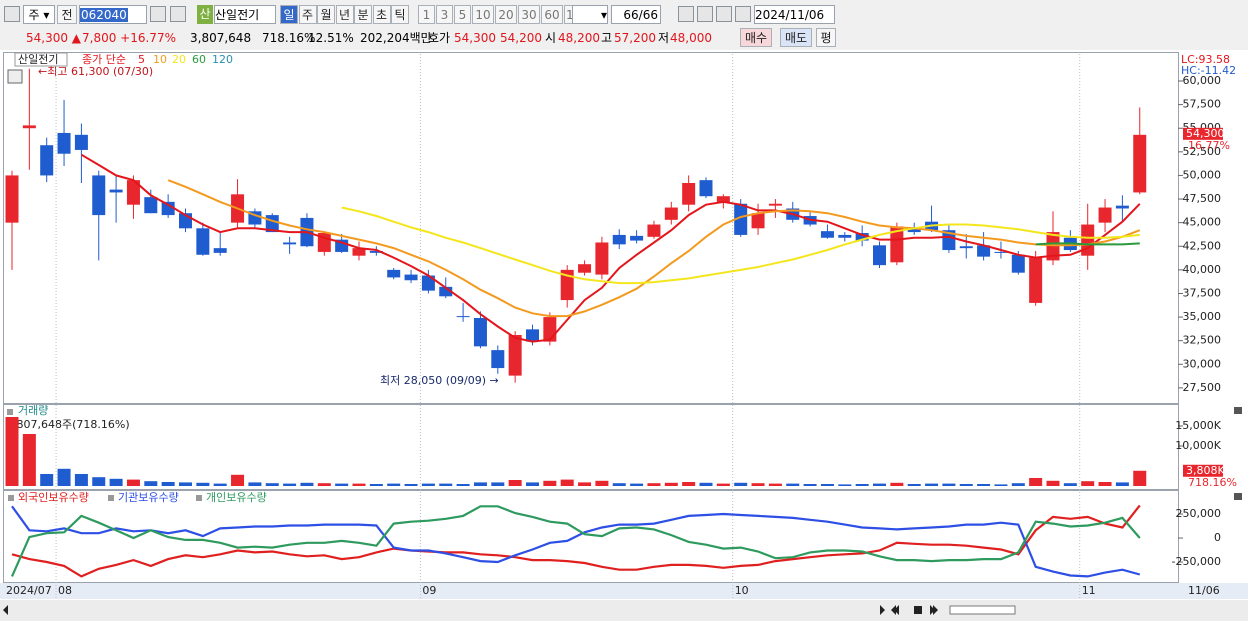 Image resolution: width=1248 pixels, height=621 pixels. What do you see at coordinates (462, 14) in the screenshot?
I see `interval-button: 5` at bounding box center [462, 14].